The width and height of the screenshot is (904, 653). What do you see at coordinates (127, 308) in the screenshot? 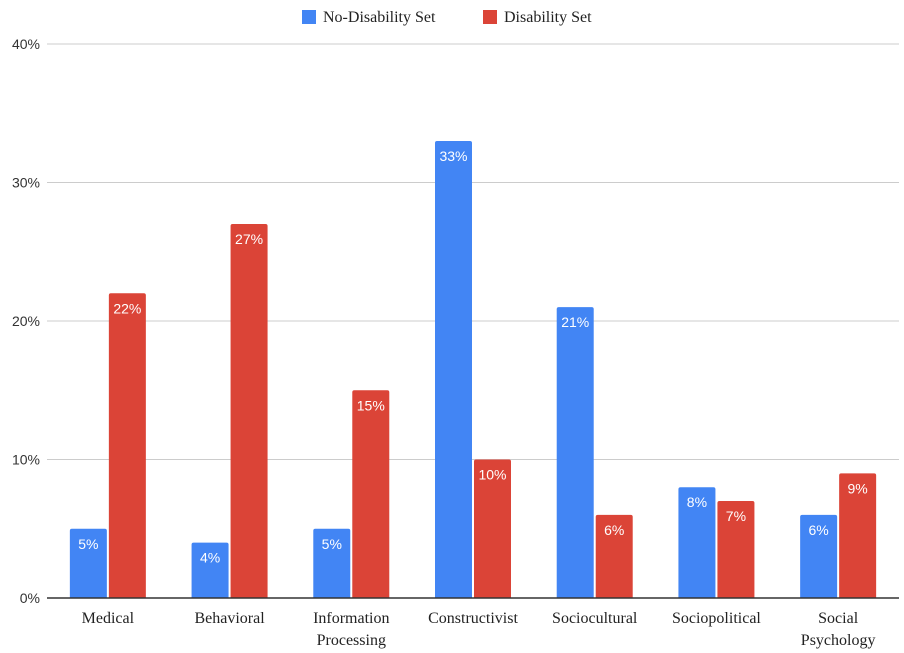
I see `data-label: 22%` at bounding box center [127, 308].